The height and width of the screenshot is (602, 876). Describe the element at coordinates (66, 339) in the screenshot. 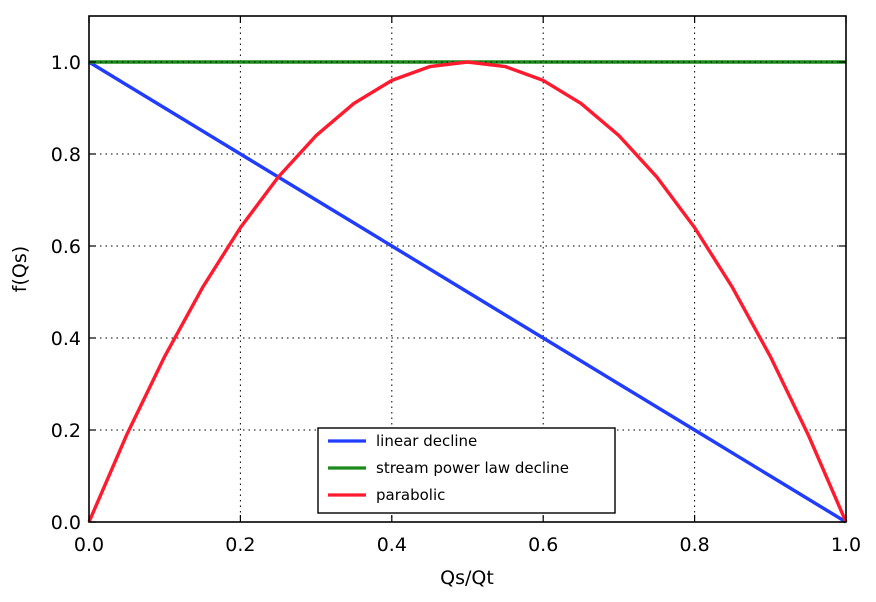

I see `y-tick-label: 0.4` at that location.